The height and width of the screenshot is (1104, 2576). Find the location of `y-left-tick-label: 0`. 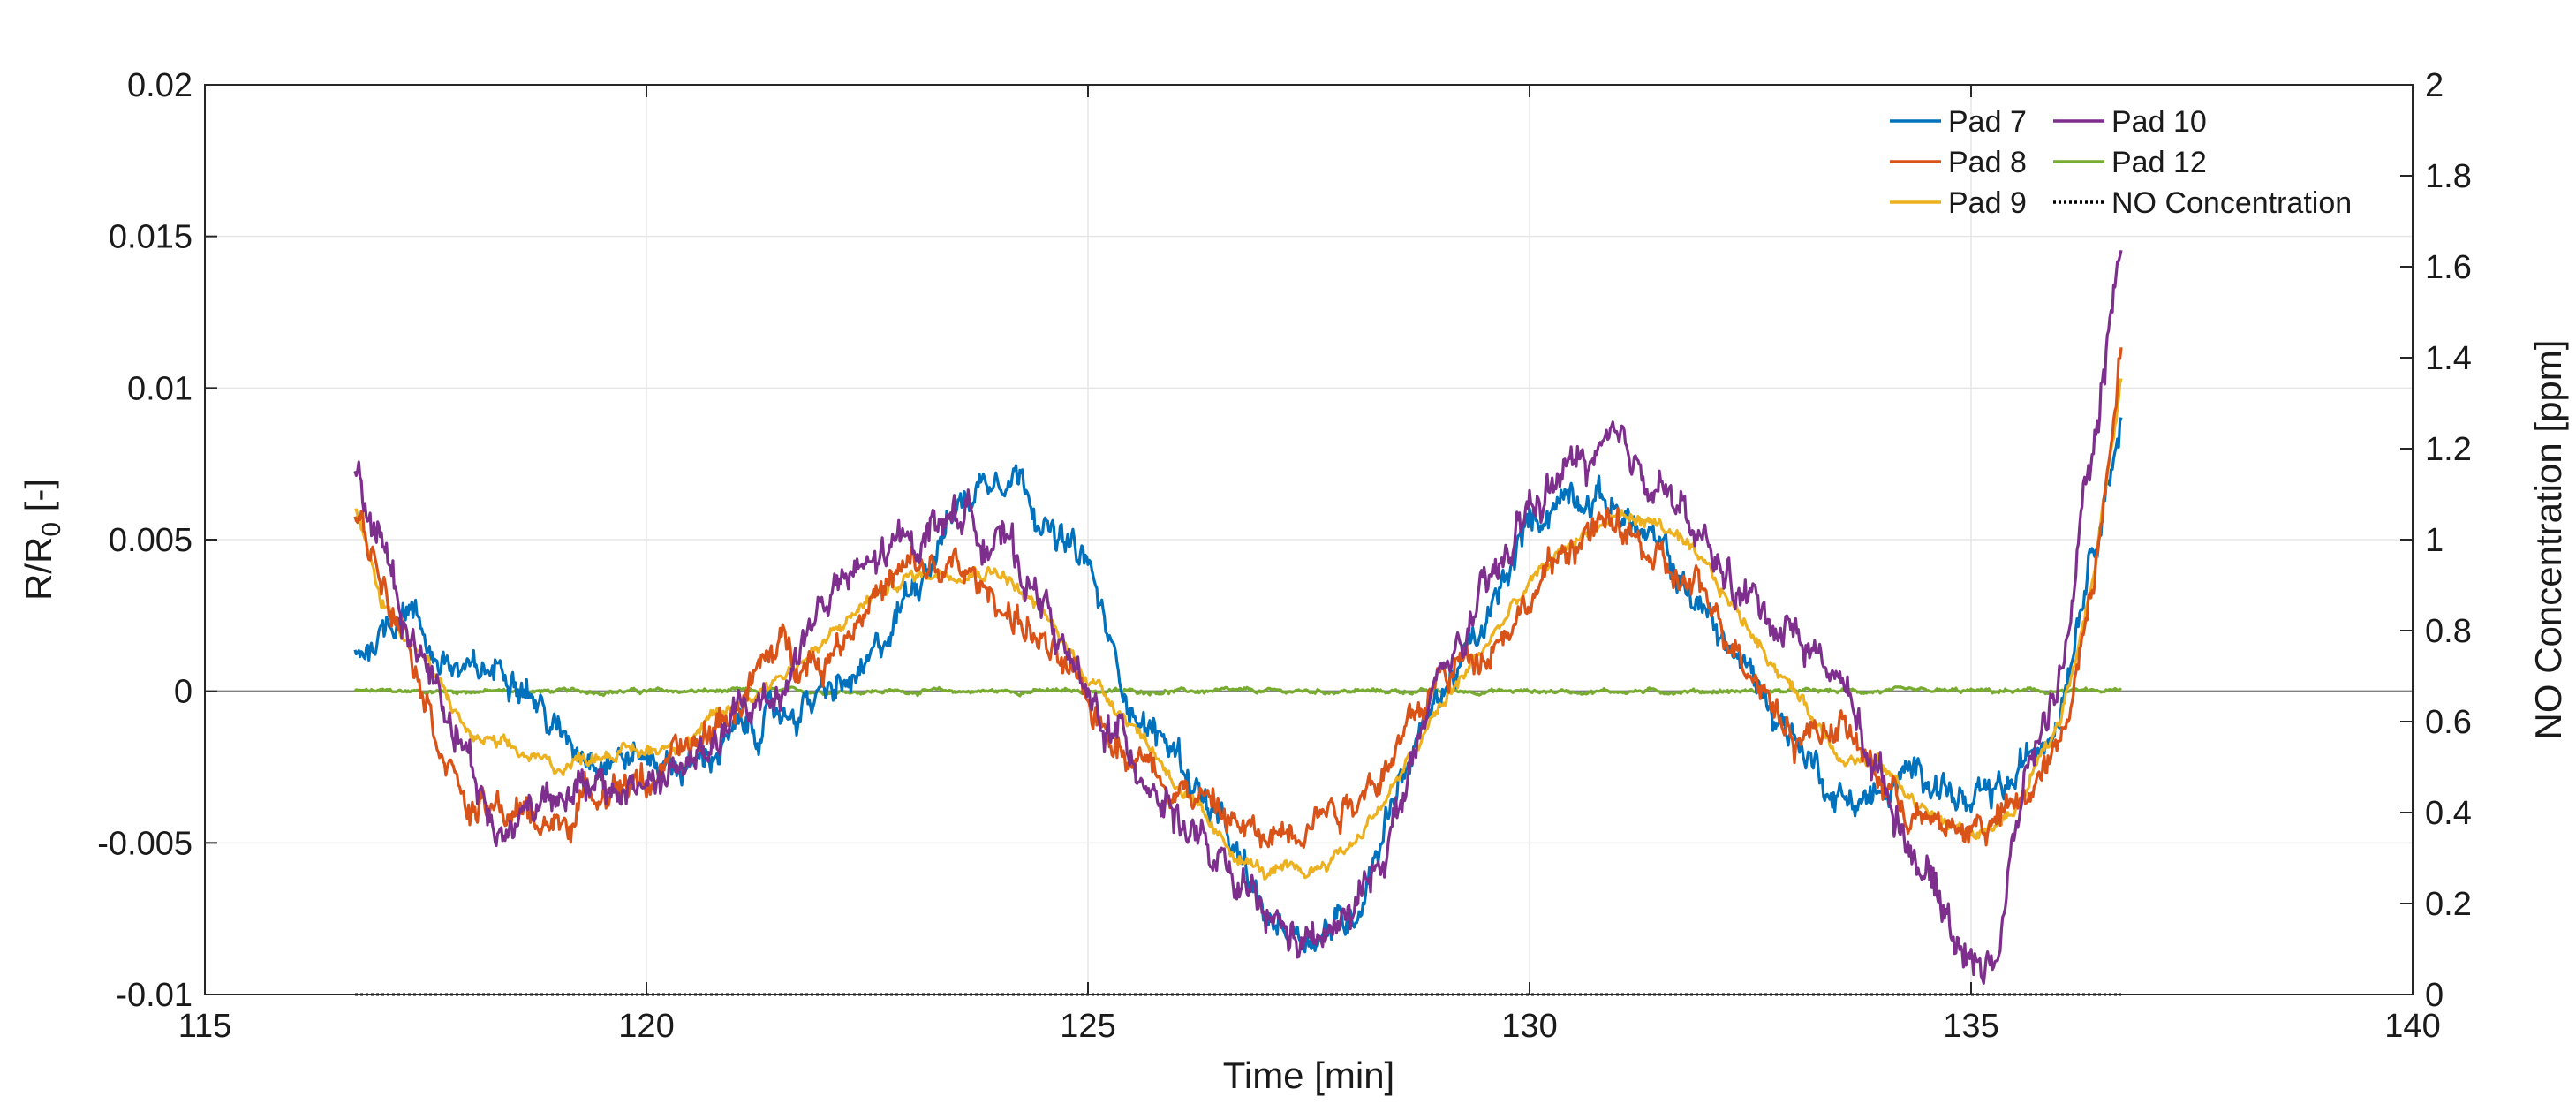

y-left-tick-label: 0 is located at coordinates (183, 692).